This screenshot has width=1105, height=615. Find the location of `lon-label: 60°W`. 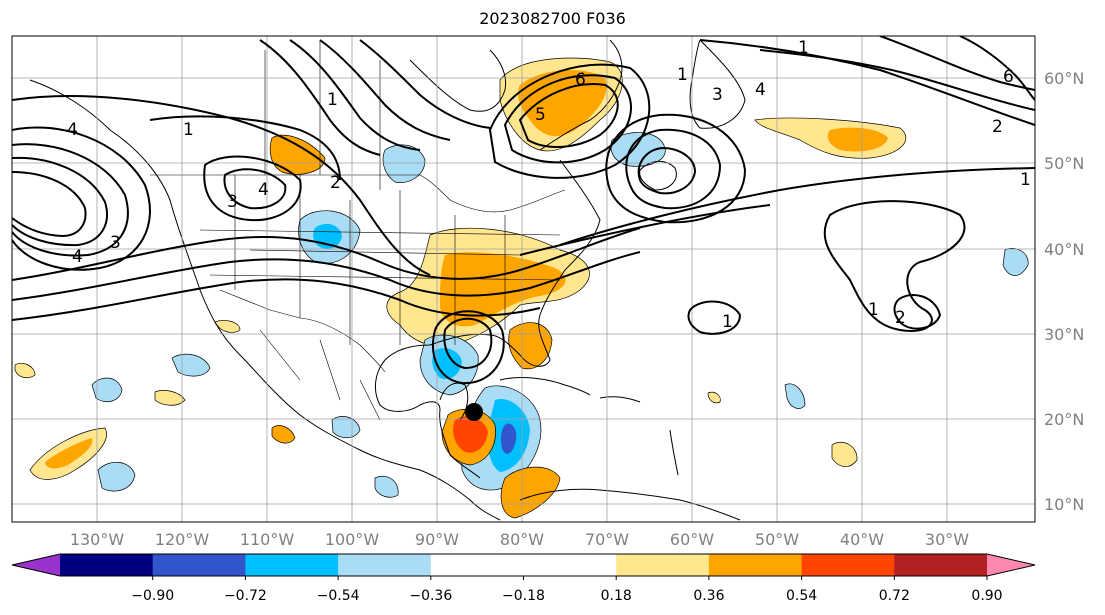

lon-label: 60°W is located at coordinates (692, 539).